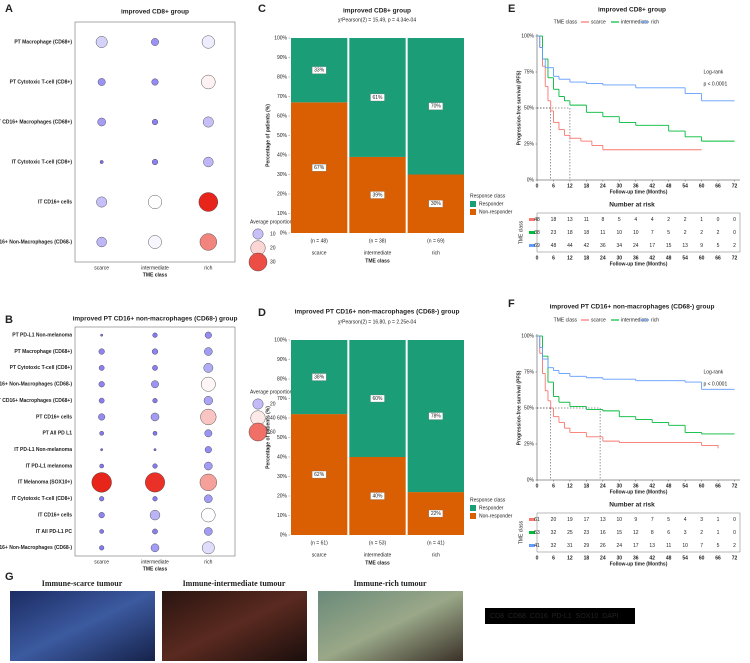 This screenshot has width=750, height=663. Describe the element at coordinates (570, 246) in the screenshot. I see `risk-count: 44` at that location.